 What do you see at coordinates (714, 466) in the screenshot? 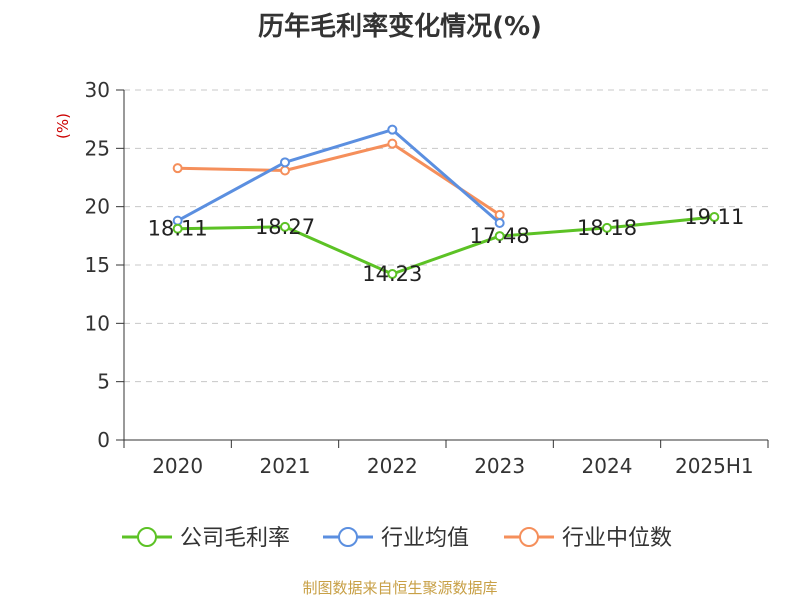
I see `x-tick-label: 2025H1` at bounding box center [714, 466].